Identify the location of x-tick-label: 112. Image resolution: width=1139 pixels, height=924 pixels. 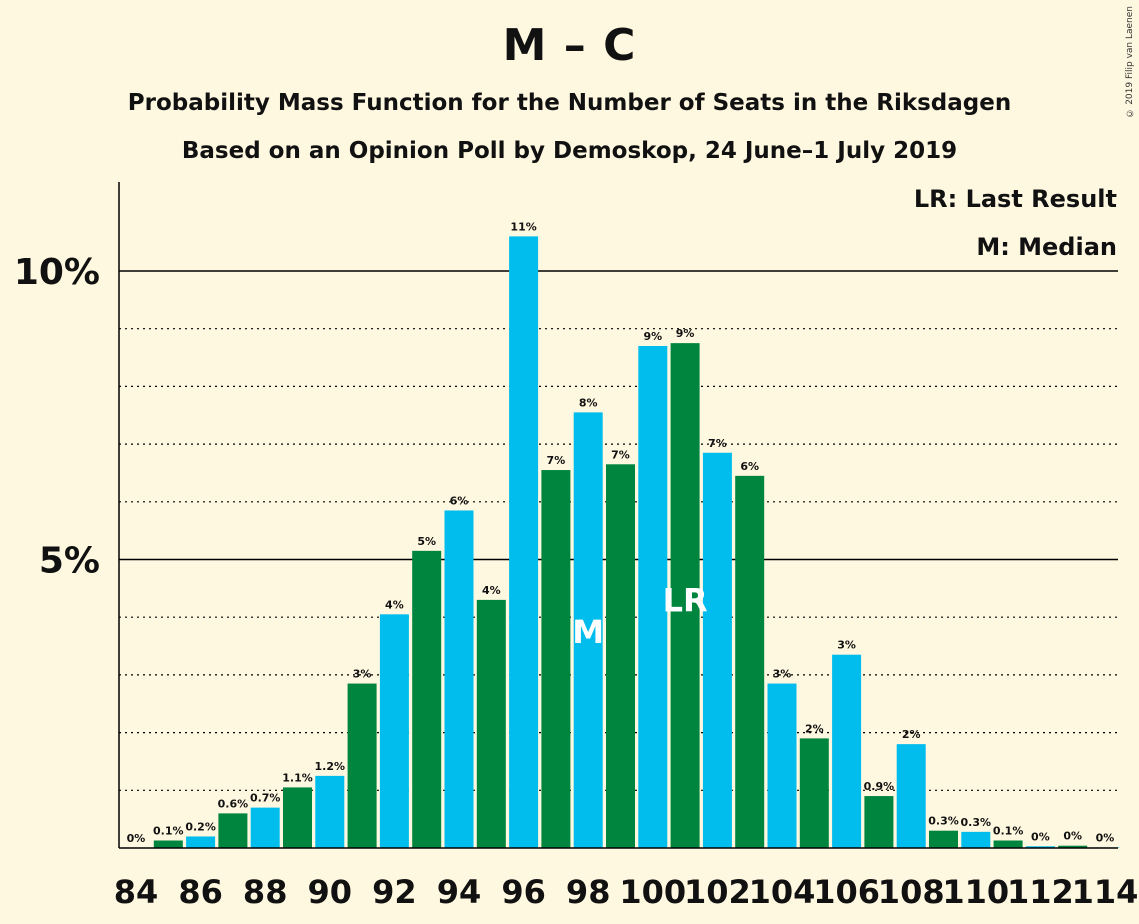
(1040, 892).